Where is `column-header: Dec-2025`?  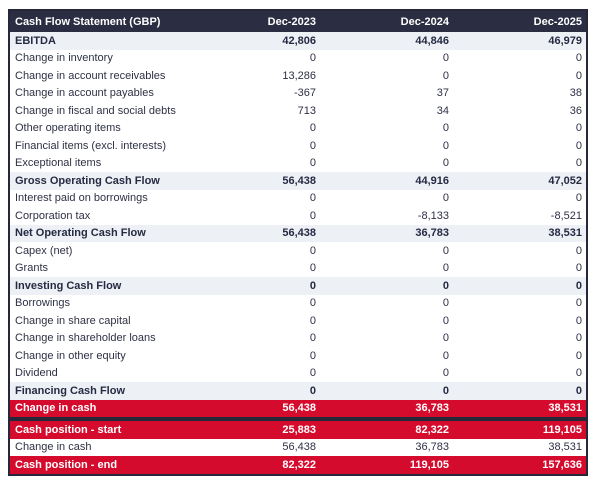 column-header: Dec-2025 is located at coordinates (557, 21).